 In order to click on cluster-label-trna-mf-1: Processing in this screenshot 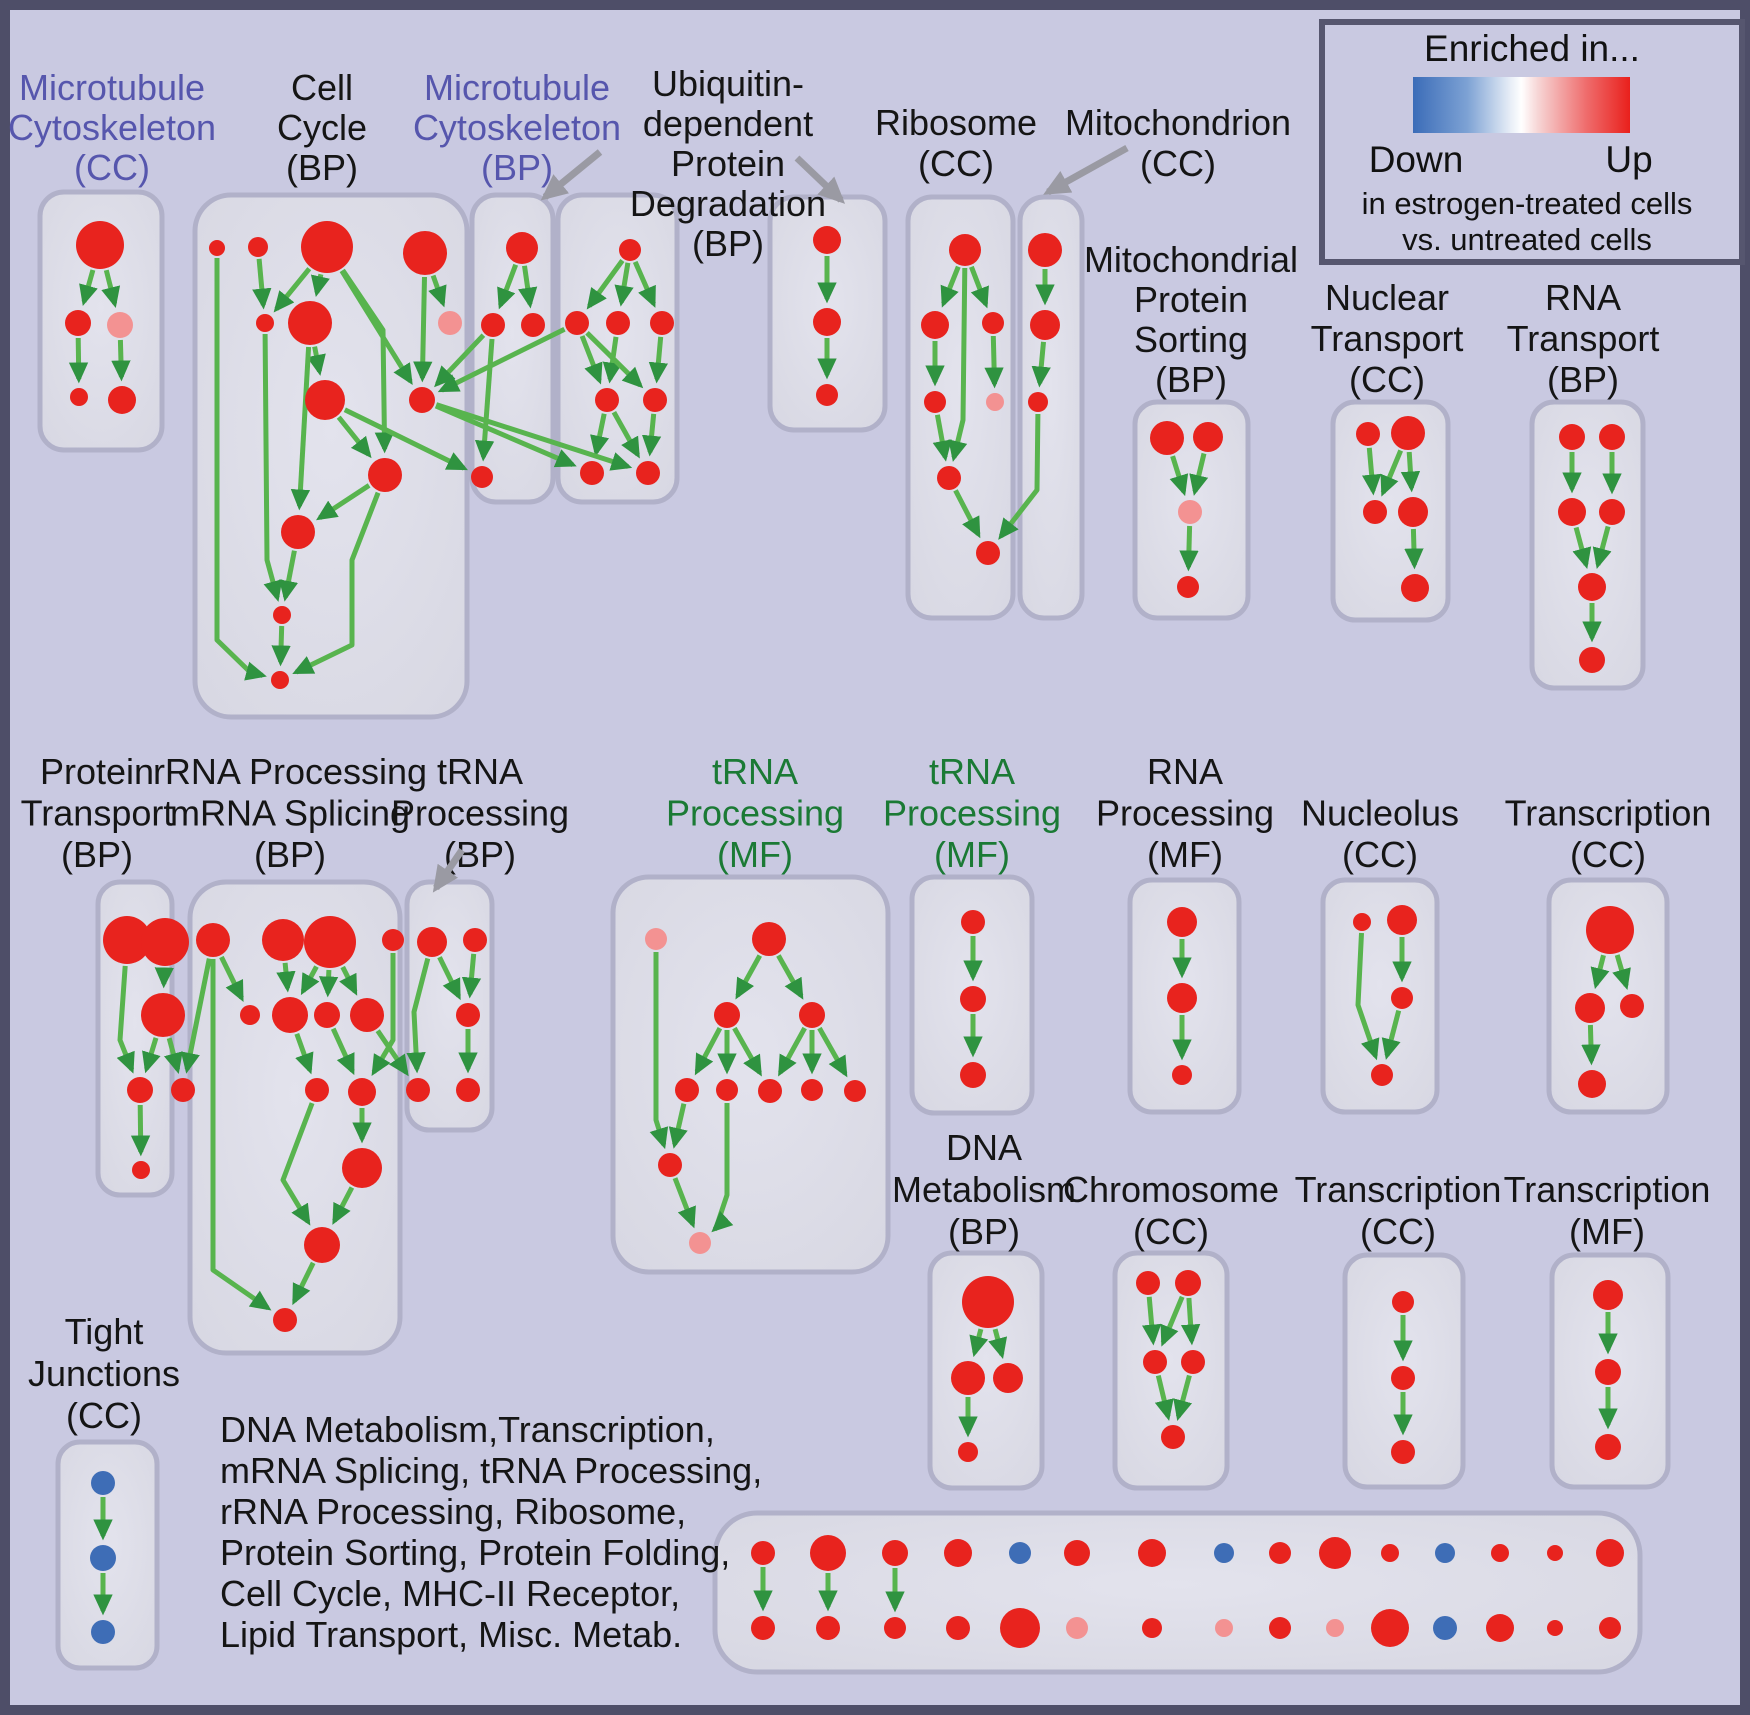, I will do `click(755, 813)`.